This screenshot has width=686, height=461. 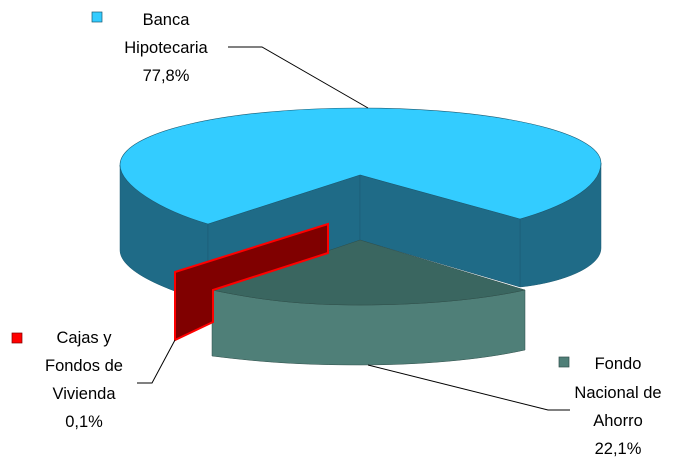 What do you see at coordinates (166, 48) in the screenshot?
I see `label-banca-line2: Hipotecaria` at bounding box center [166, 48].